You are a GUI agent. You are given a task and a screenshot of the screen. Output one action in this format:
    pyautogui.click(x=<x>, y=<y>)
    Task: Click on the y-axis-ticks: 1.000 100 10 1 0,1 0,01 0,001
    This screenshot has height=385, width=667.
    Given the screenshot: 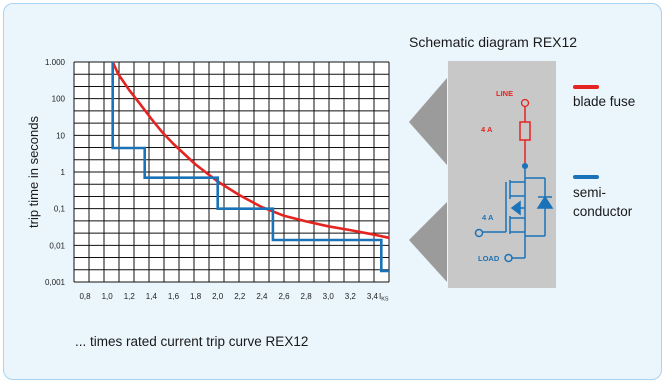 What is the action you would take?
    pyautogui.click(x=55, y=172)
    